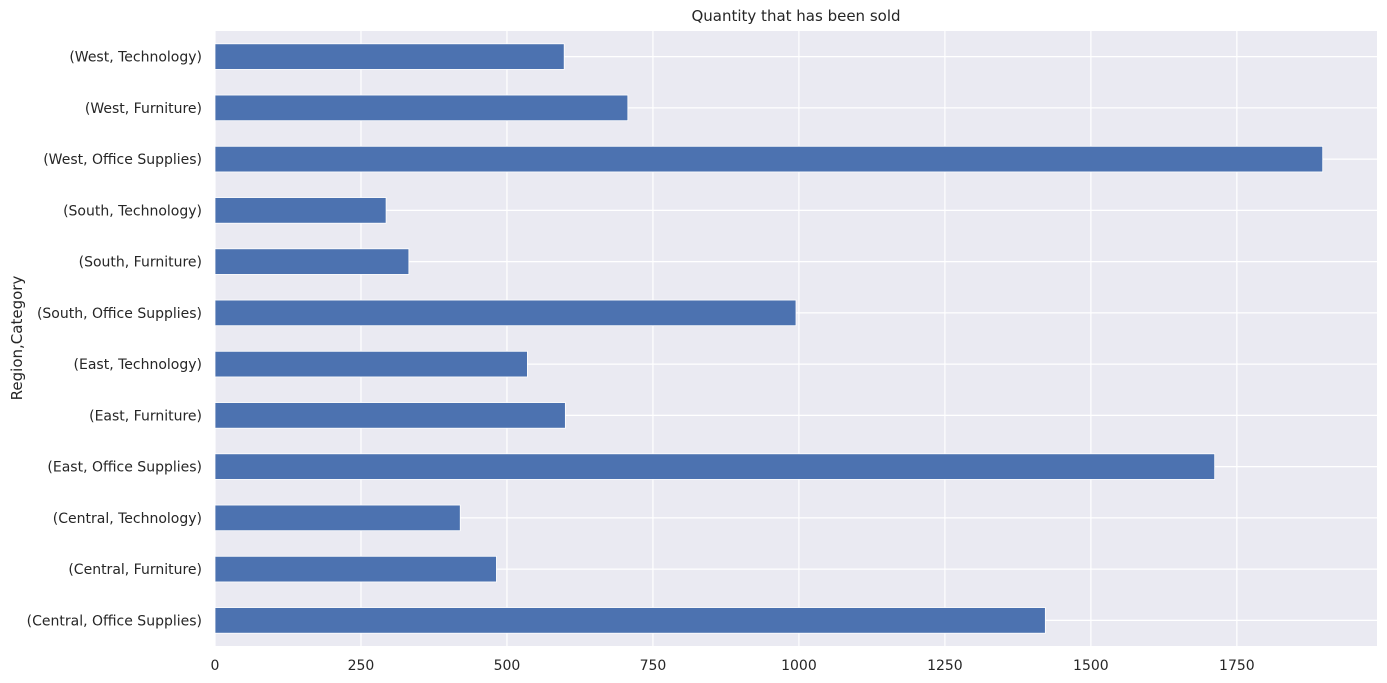 The height and width of the screenshot is (683, 1387). I want to click on x-tick-label: 1500, so click(1091, 666).